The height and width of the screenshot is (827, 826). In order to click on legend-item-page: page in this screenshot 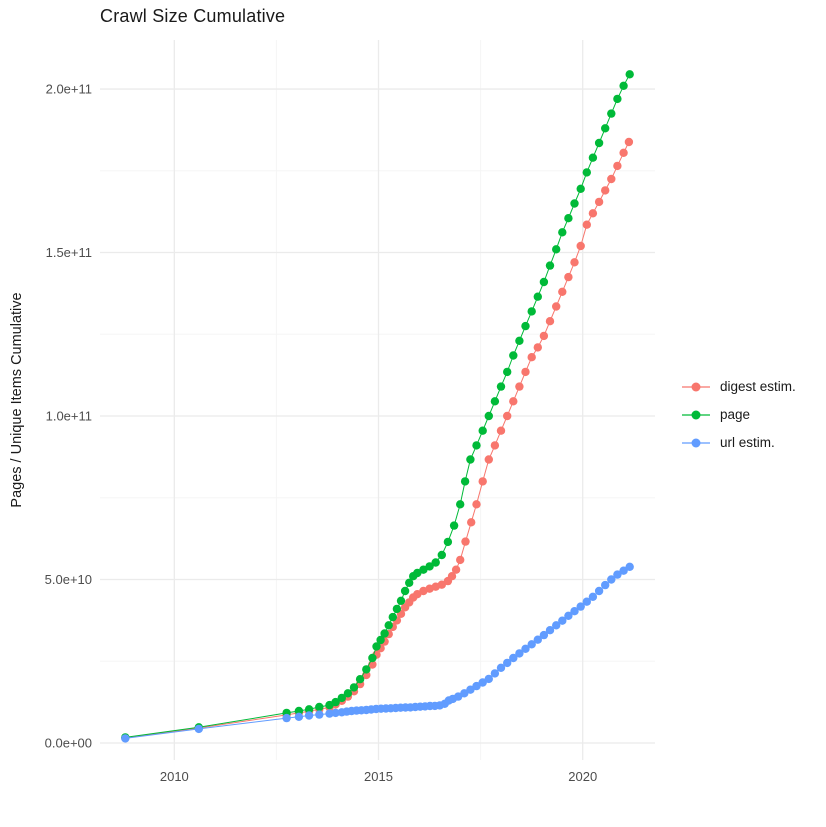, I will do `click(738, 414)`.